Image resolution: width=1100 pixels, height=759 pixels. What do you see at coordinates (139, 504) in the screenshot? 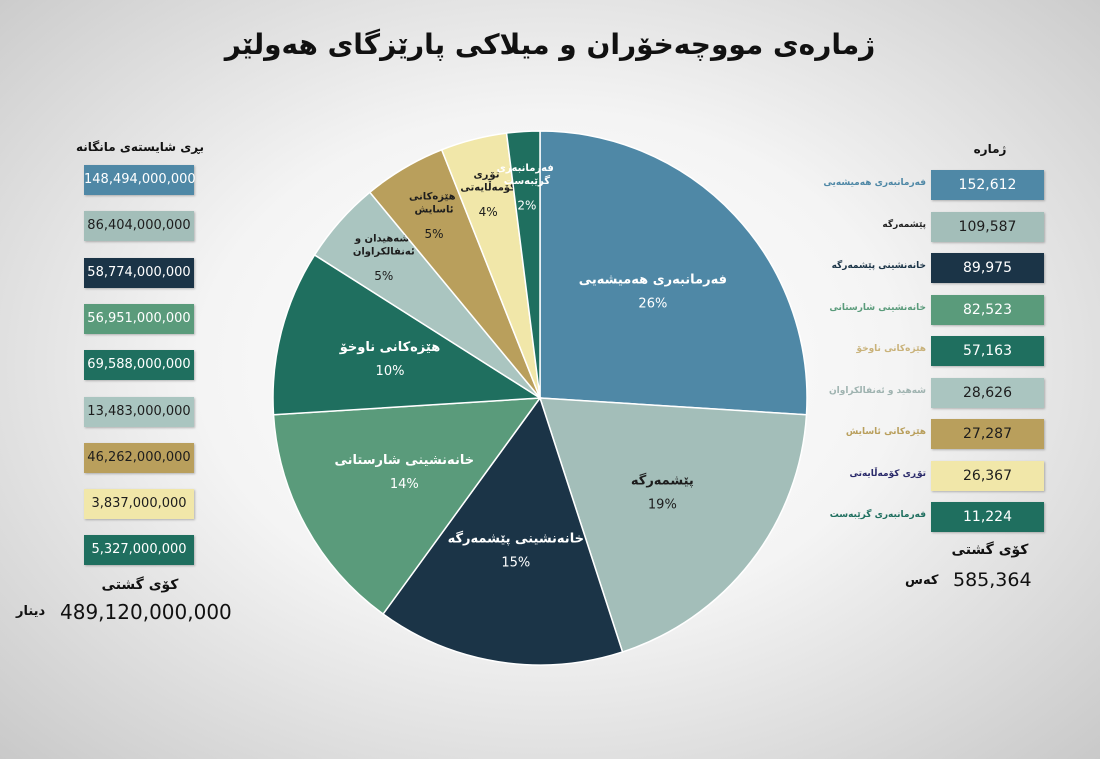
I see `salary-box: 3,837,000,000` at bounding box center [139, 504].